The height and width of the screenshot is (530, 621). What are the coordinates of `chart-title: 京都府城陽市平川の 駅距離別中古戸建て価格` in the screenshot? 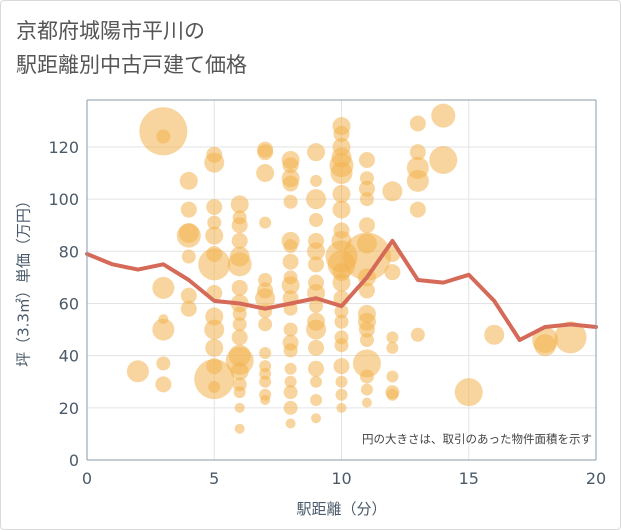 It's located at (131, 48).